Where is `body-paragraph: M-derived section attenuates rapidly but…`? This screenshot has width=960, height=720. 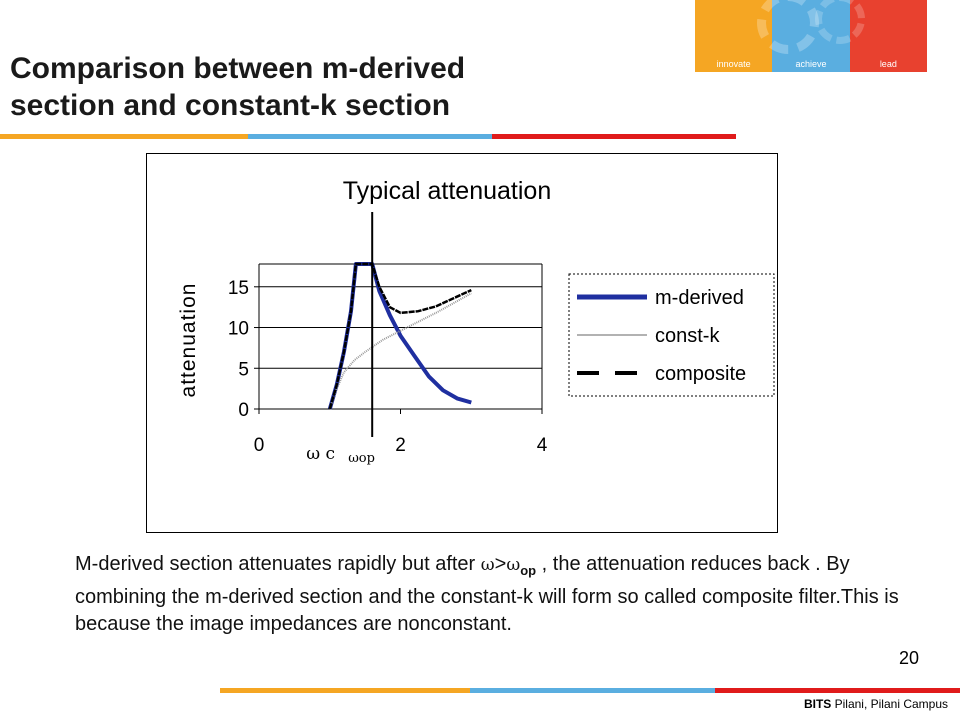 body-paragraph: M-derived section attenuates rapidly but… is located at coordinates (490, 594).